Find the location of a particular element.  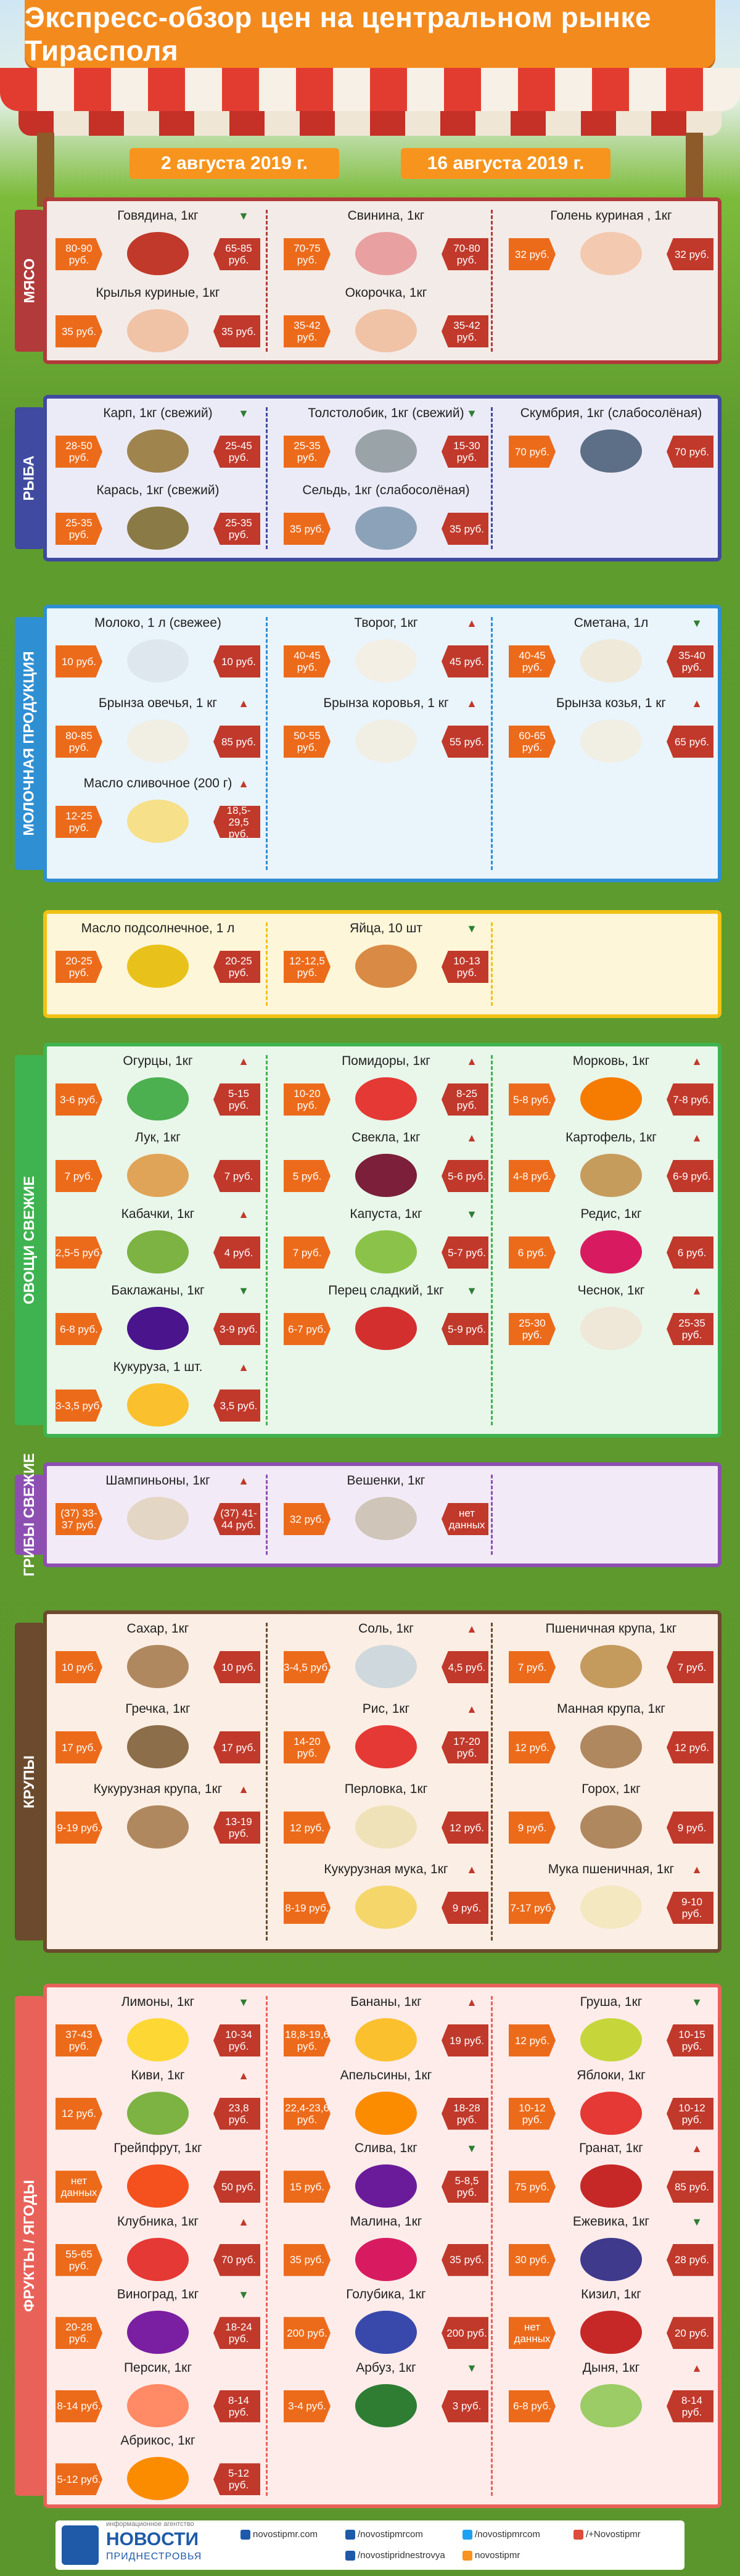

price-item: Слива, 1кг 15 руб. 5-8,5 руб. ▼ is located at coordinates (386, 2174).